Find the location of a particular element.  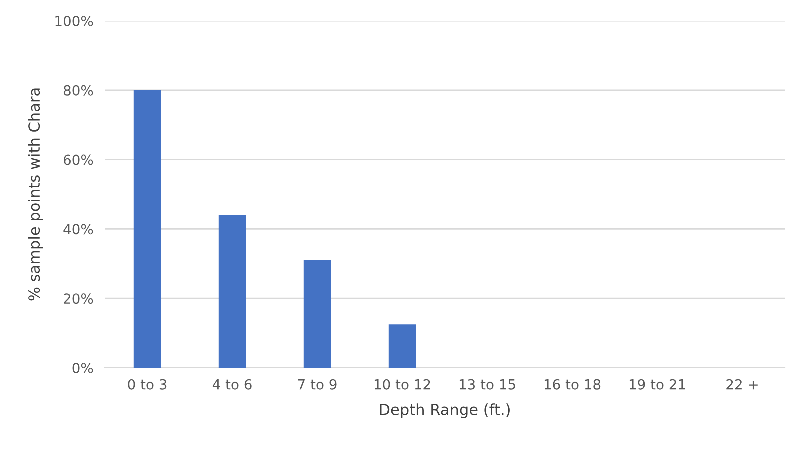

x-tick-label: 4 to 6 is located at coordinates (232, 384).